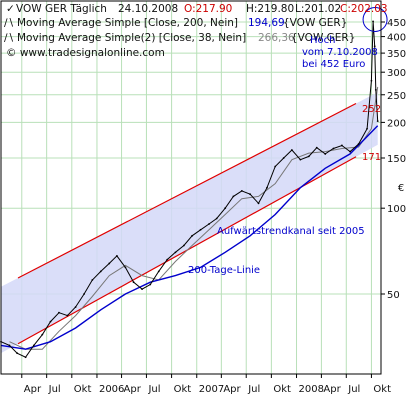 This screenshot has height=400, width=420. Describe the element at coordinates (396, 96) in the screenshot. I see `y-tick-label: 250` at that location.